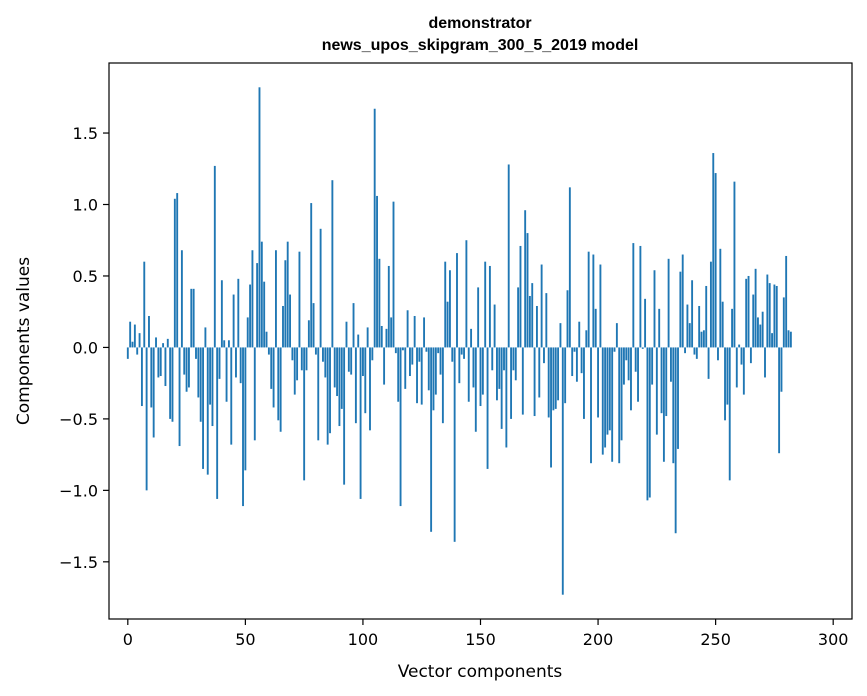  What do you see at coordinates (833, 639) in the screenshot?
I see `x-tick-label-6: 300` at bounding box center [833, 639].